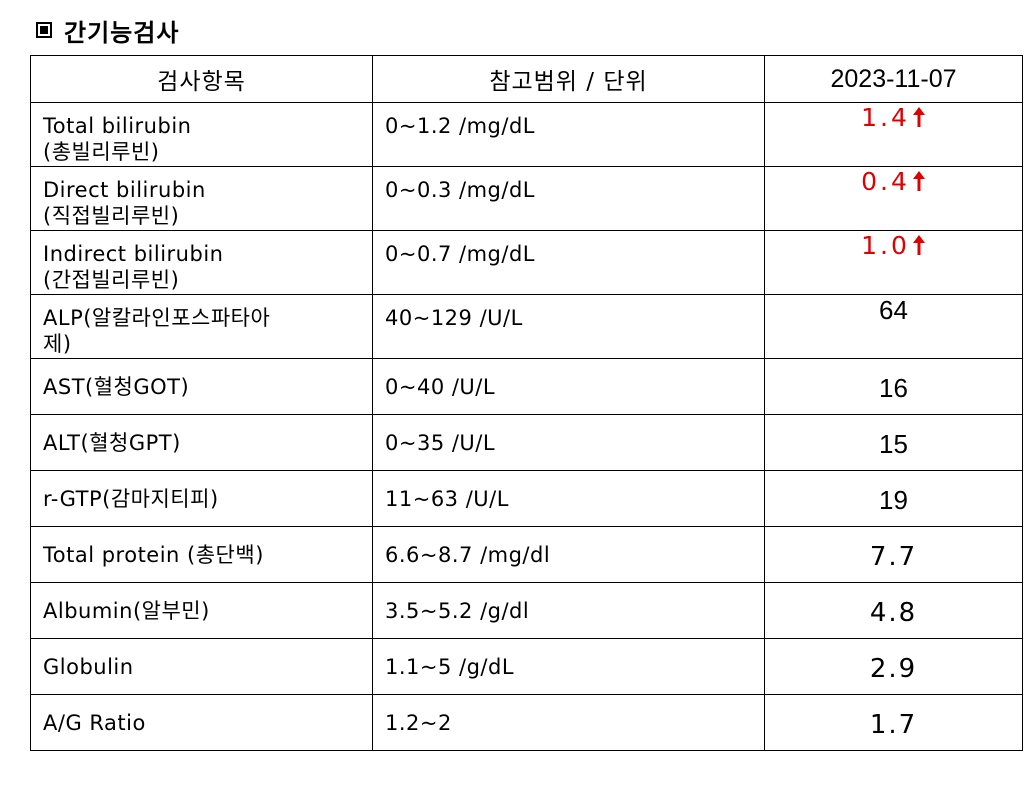 Image resolution: width=1024 pixels, height=809 pixels. I want to click on result-value: 19, so click(893, 500).